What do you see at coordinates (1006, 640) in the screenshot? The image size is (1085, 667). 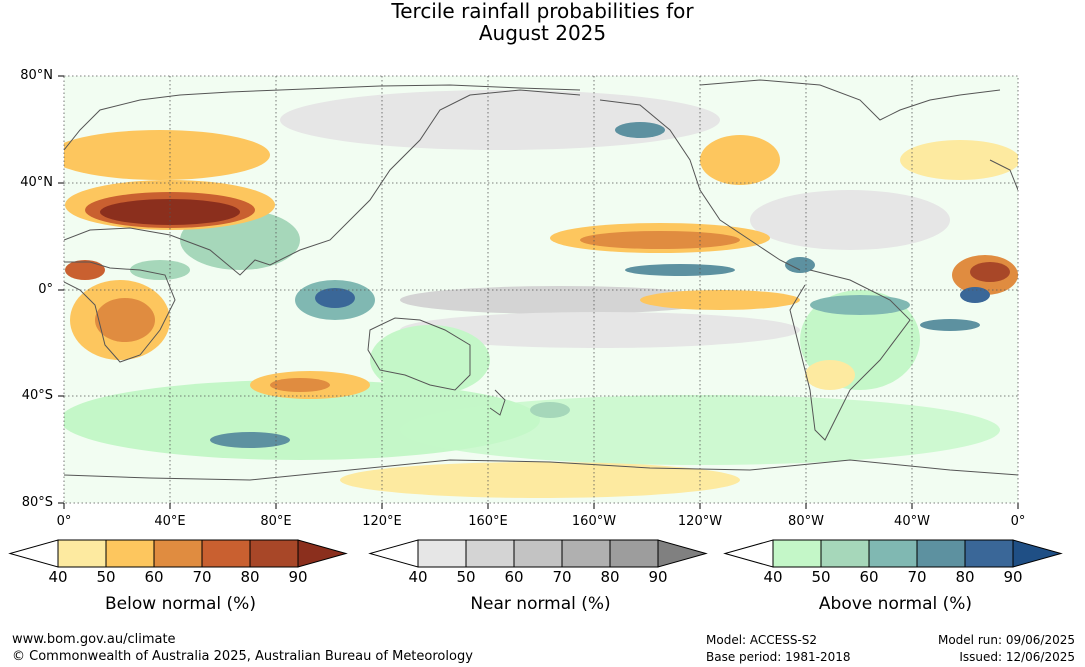 I see `footer-model-run: Model run: 09/06/2025` at bounding box center [1006, 640].